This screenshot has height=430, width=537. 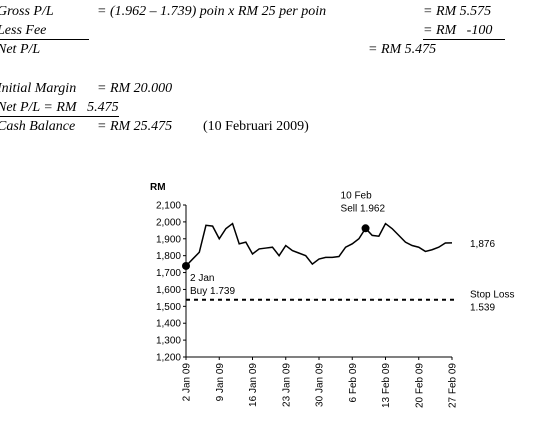 What do you see at coordinates (38, 126) in the screenshot?
I see `cash-label: Cash Balance` at bounding box center [38, 126].